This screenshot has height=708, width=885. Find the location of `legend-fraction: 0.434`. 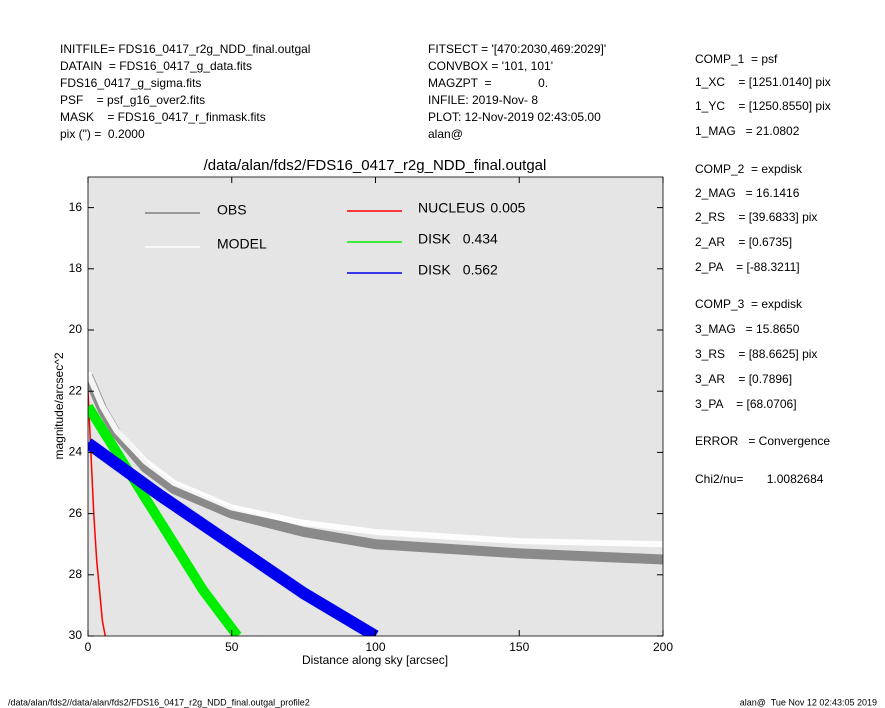

legend-fraction: 0.434 is located at coordinates (480, 239).